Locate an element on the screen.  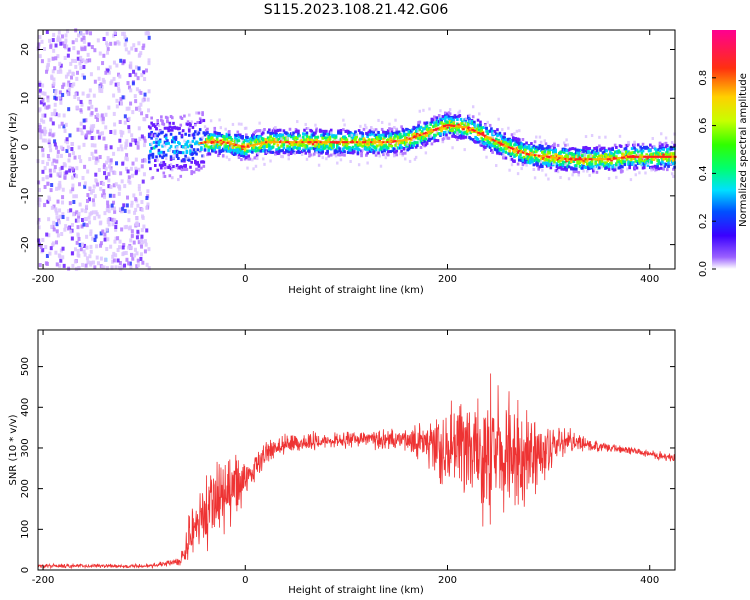
colorbar-tick-label: 0.2 is located at coordinates (703, 221).